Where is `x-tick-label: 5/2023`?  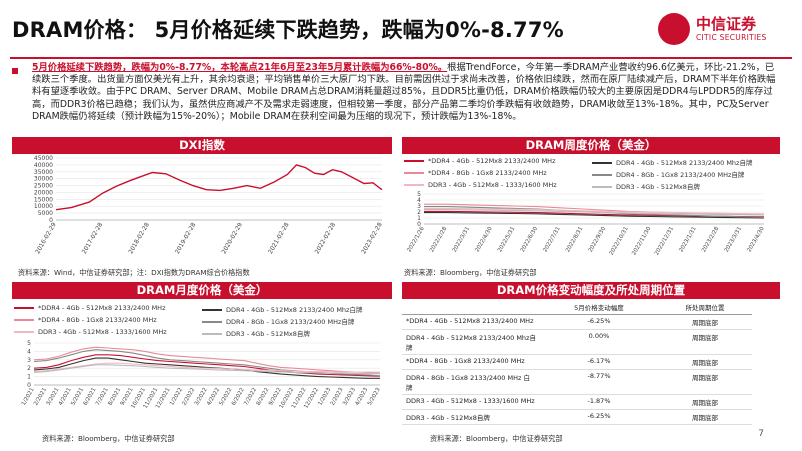
x-tick-label: 5/2023 is located at coordinates (374, 397).